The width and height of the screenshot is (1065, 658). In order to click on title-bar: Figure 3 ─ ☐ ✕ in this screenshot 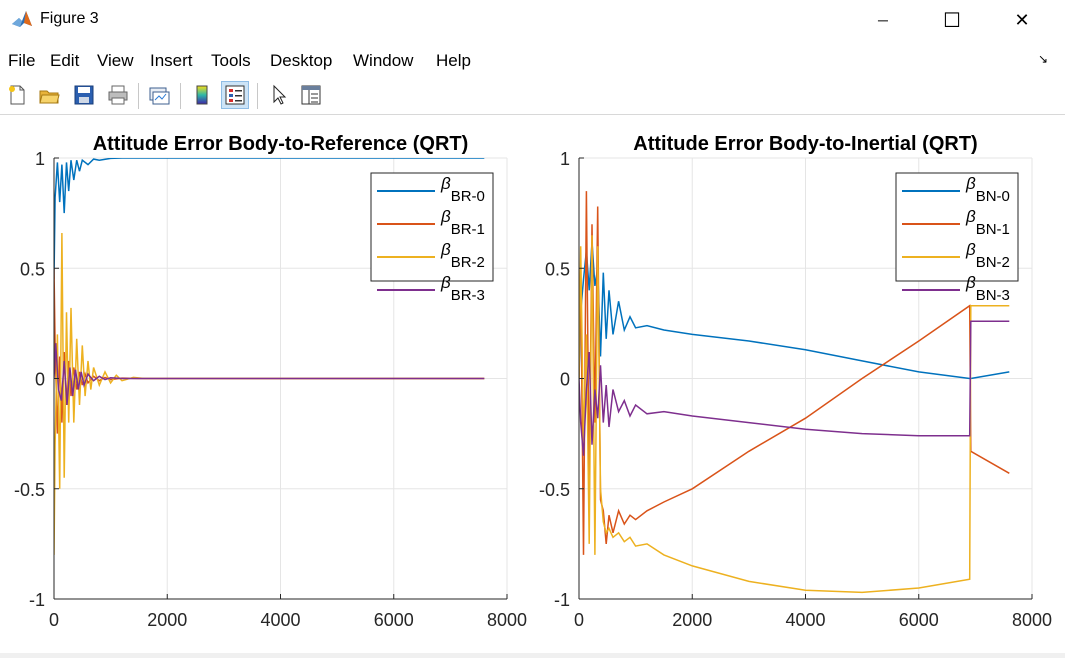, I will do `click(532, 20)`.